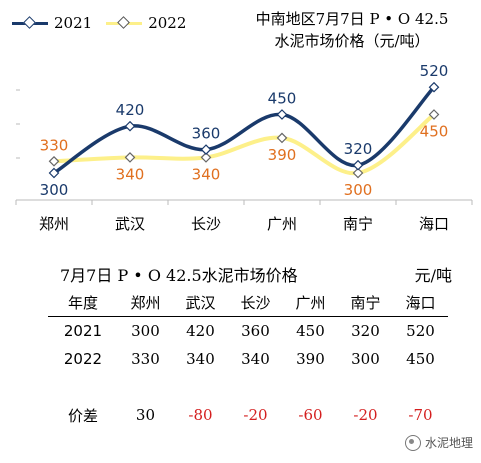 This screenshot has height=463, width=481. What do you see at coordinates (73, 23) in the screenshot?
I see `legend-label-2021: 2021` at bounding box center [73, 23].